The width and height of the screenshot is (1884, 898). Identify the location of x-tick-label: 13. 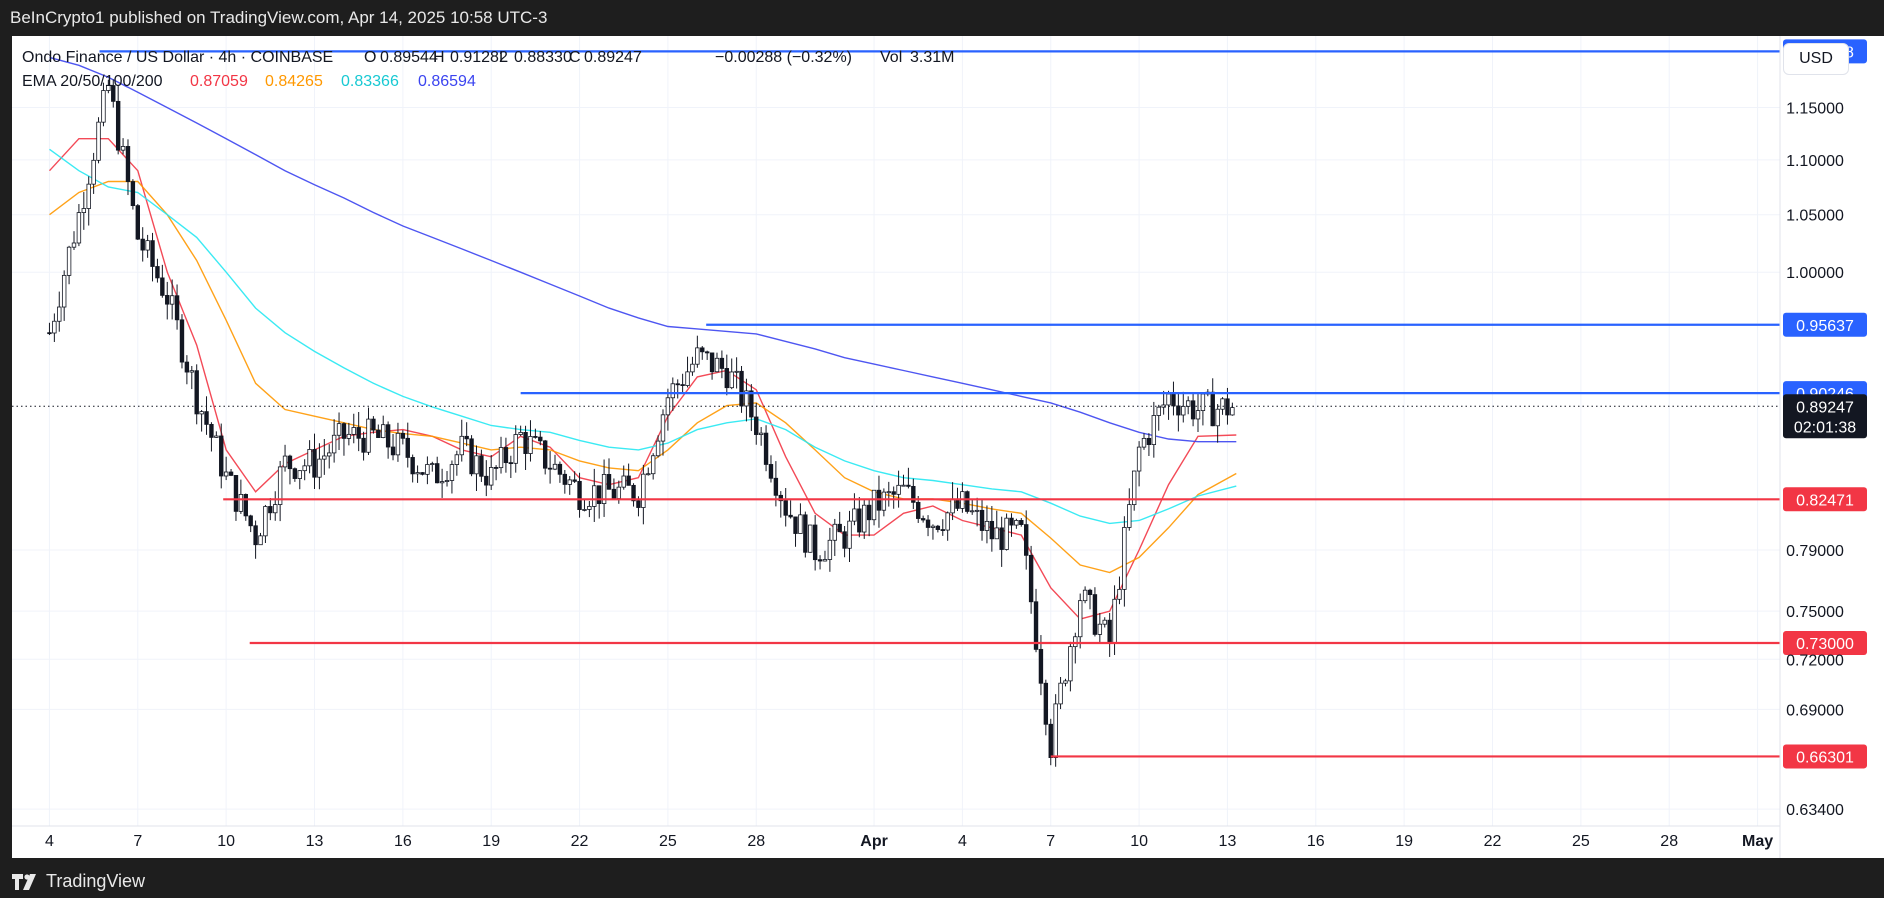
(315, 841).